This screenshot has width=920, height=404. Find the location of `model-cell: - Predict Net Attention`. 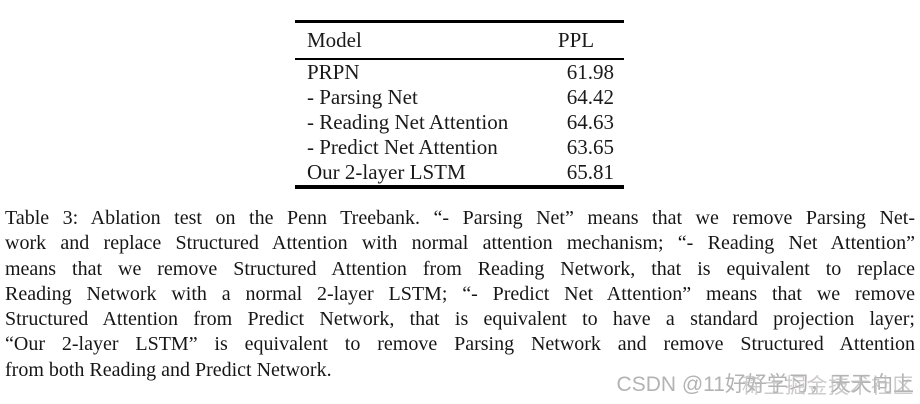

model-cell: - Predict Net Attention is located at coordinates (402, 147).